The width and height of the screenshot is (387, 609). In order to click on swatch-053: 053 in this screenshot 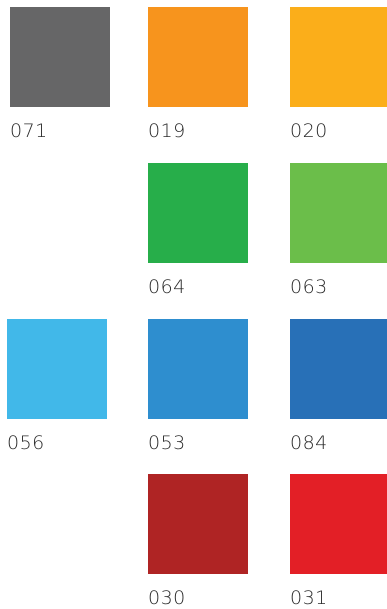, I will do `click(198, 386)`.